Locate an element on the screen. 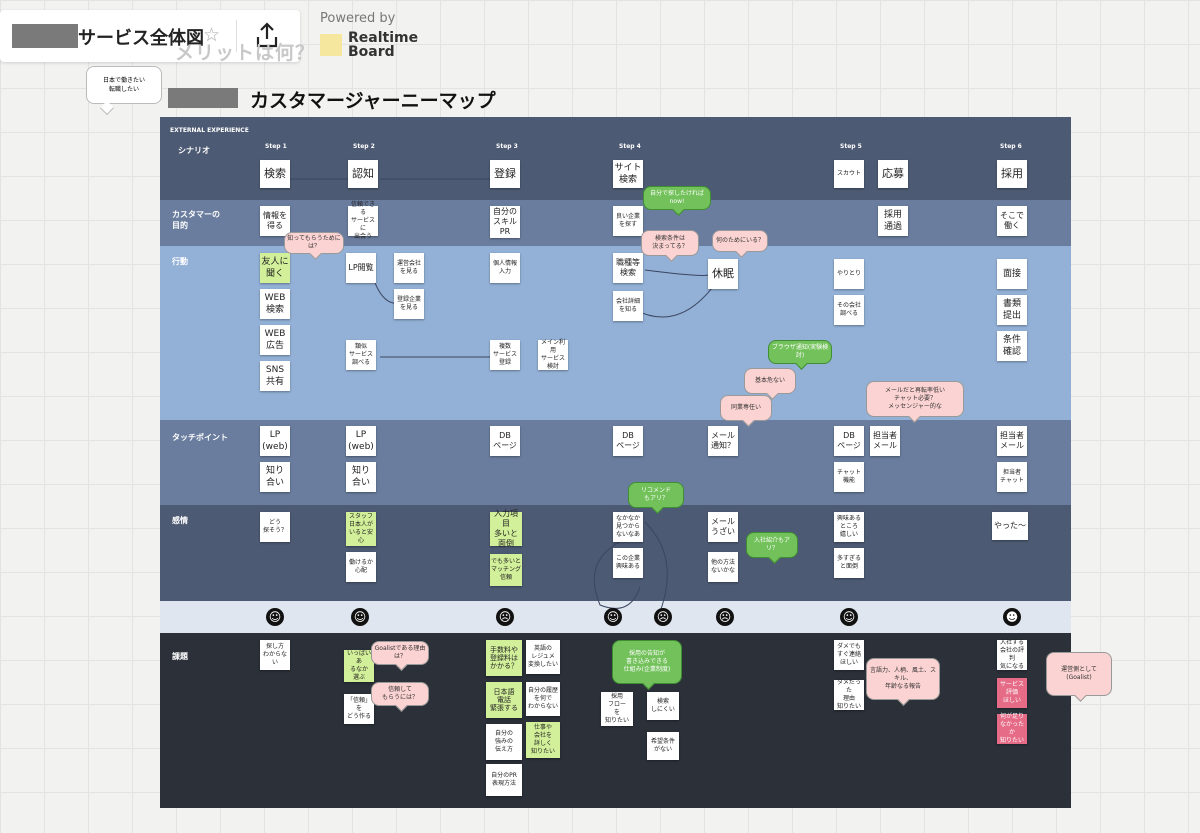 This screenshot has width=1200, height=833. sticky-note: スタッフ 日本人が いると安心 is located at coordinates (361, 529).